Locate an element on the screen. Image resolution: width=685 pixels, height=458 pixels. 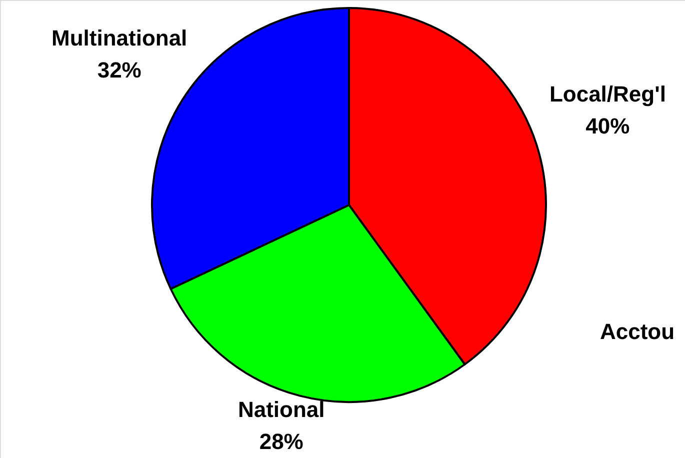
text: Acctou is located at coordinates (637, 331).